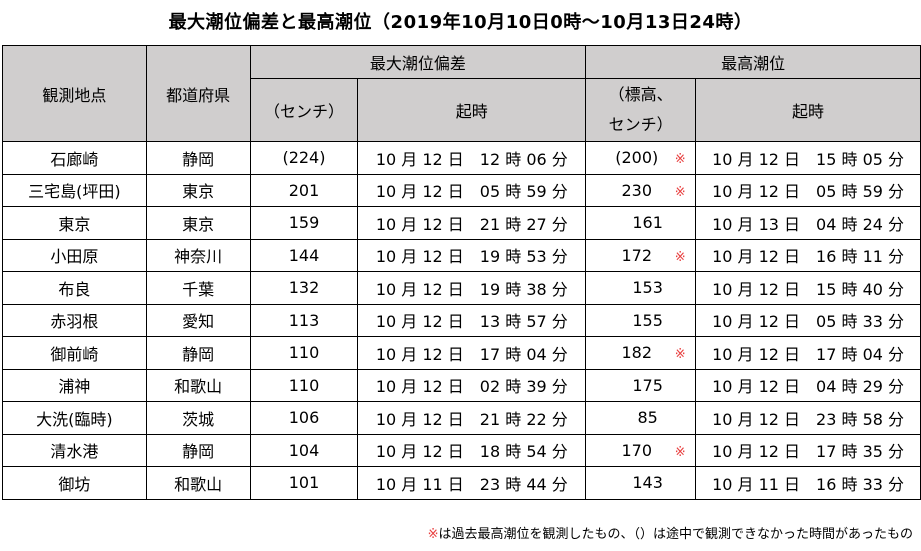 The image size is (921, 551). Describe the element at coordinates (675, 534) in the screenshot. I see `footnote-text: は過去最高潮位を観測したもの、（）は途中で観測できなかった時間があったもの` at that location.